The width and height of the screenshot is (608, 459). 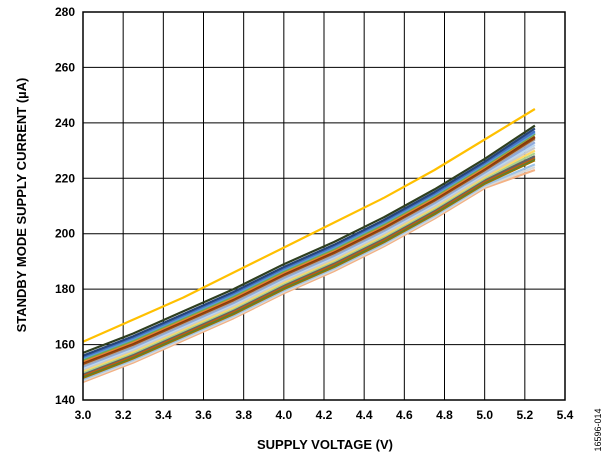 What do you see at coordinates (243, 415) in the screenshot?
I see `x-tick-label: 3.8` at bounding box center [243, 415].